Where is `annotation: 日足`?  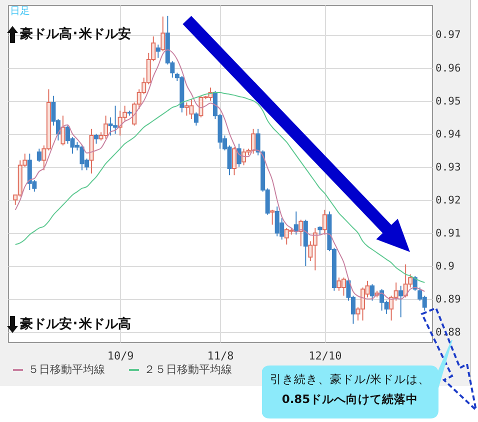 annotation: 日足 is located at coordinates (20, 11).